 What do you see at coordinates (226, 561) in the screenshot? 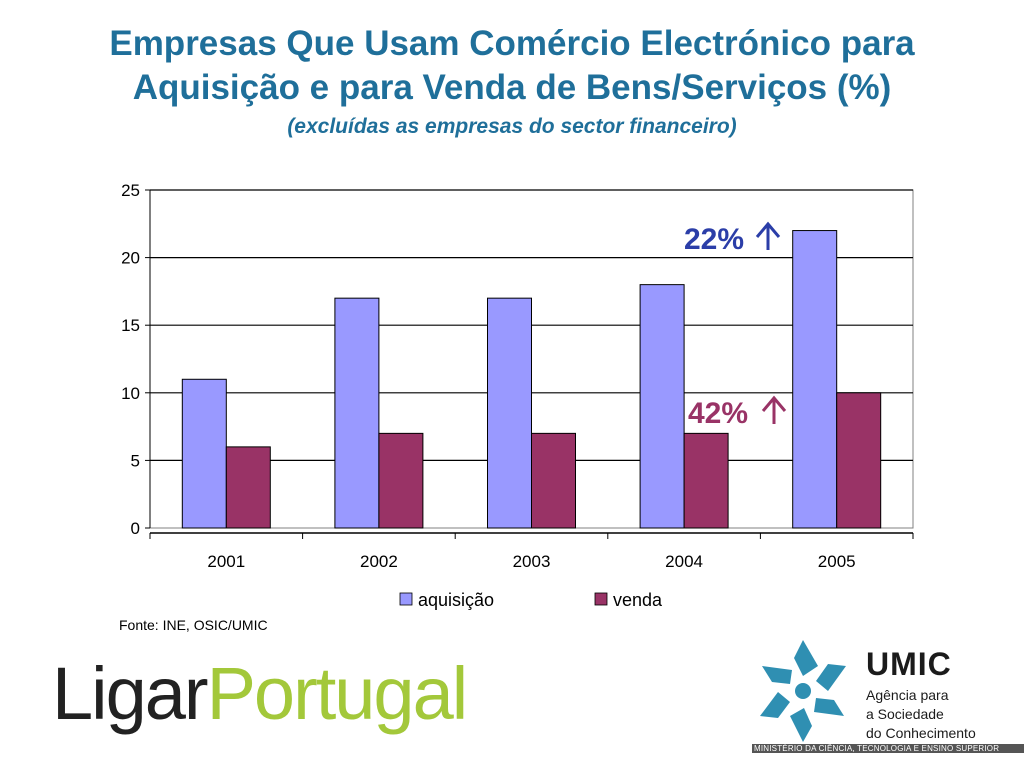
I see `x-tick-label: 2001` at bounding box center [226, 561].